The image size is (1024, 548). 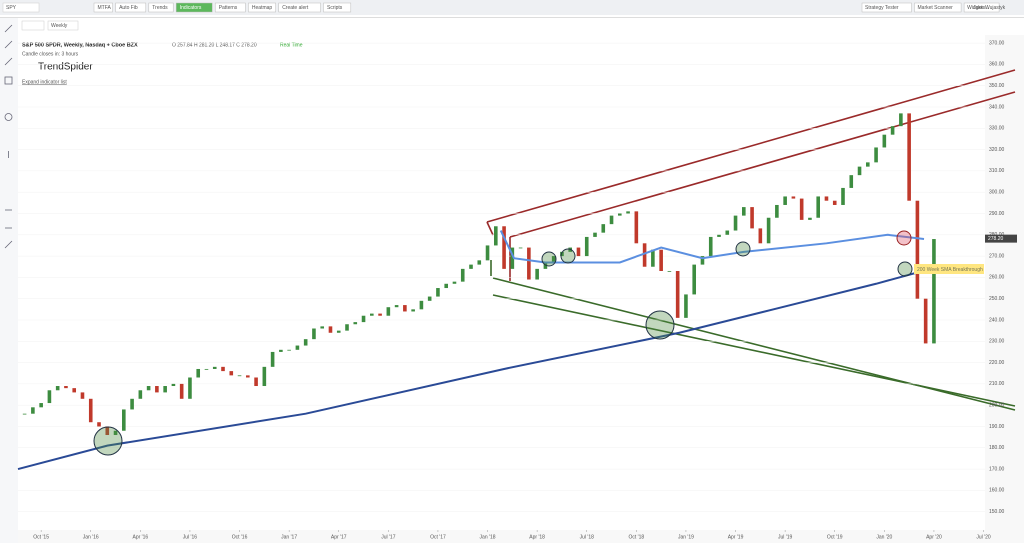 What do you see at coordinates (65, 67) in the screenshot?
I see `logo: TrendSpider` at bounding box center [65, 67].